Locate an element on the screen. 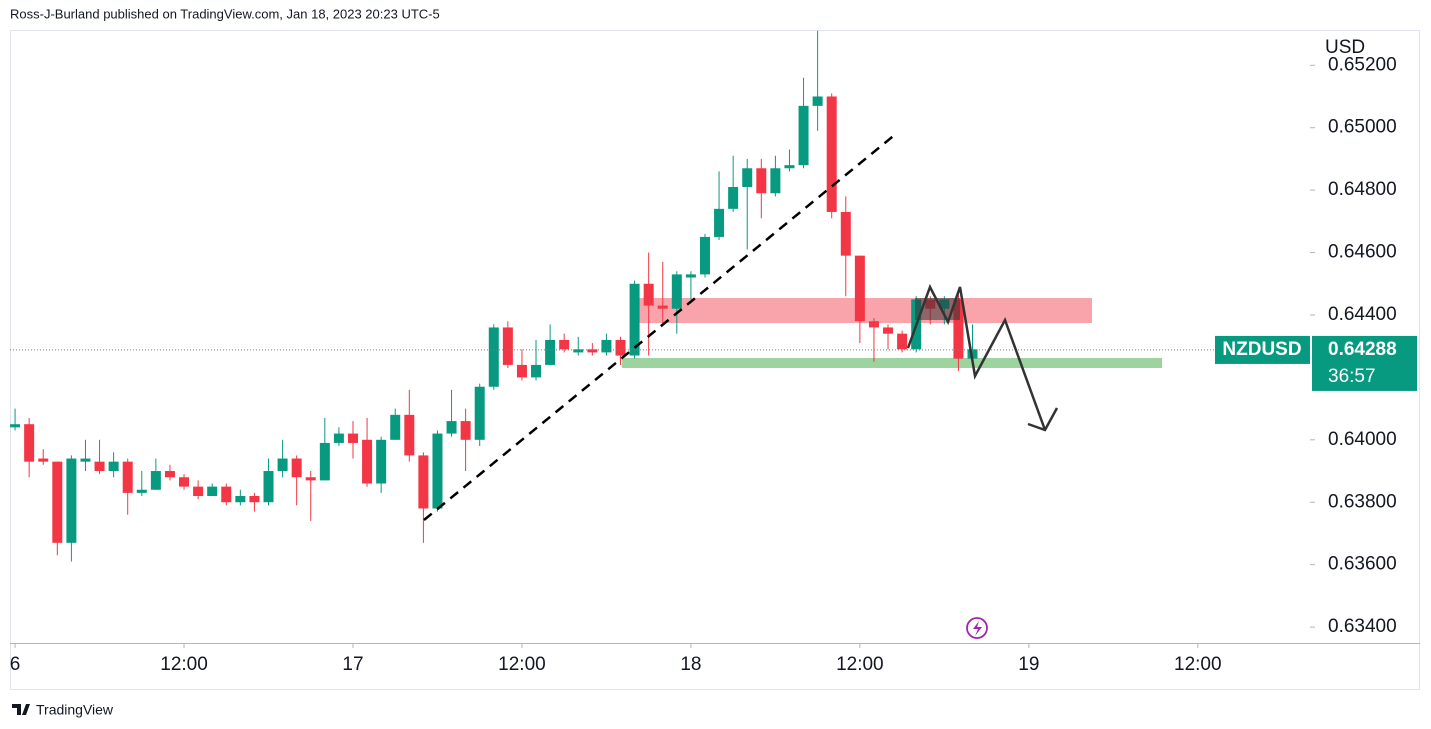 The width and height of the screenshot is (1431, 729). projection-path is located at coordinates (976, 357).